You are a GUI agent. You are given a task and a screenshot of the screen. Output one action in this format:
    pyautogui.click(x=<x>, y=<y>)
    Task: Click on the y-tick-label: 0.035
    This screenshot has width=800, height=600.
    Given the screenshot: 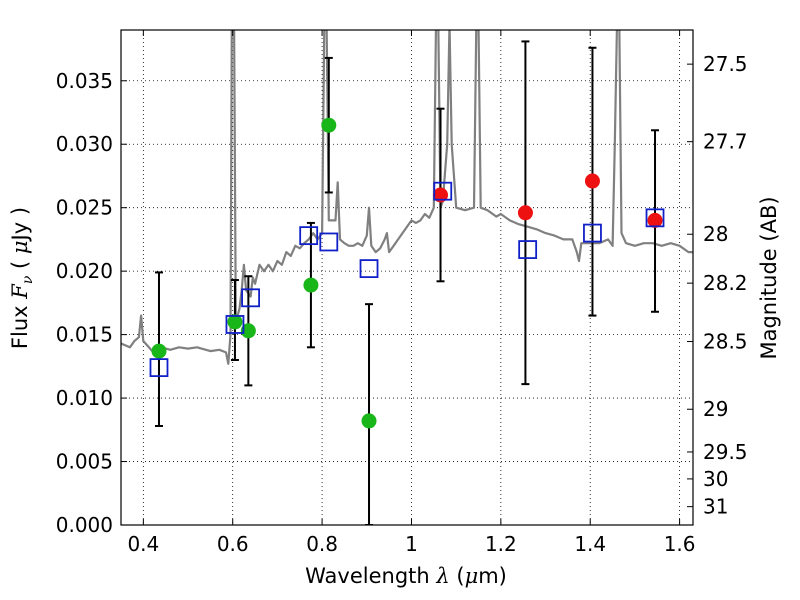 What is the action you would take?
    pyautogui.click(x=84, y=81)
    